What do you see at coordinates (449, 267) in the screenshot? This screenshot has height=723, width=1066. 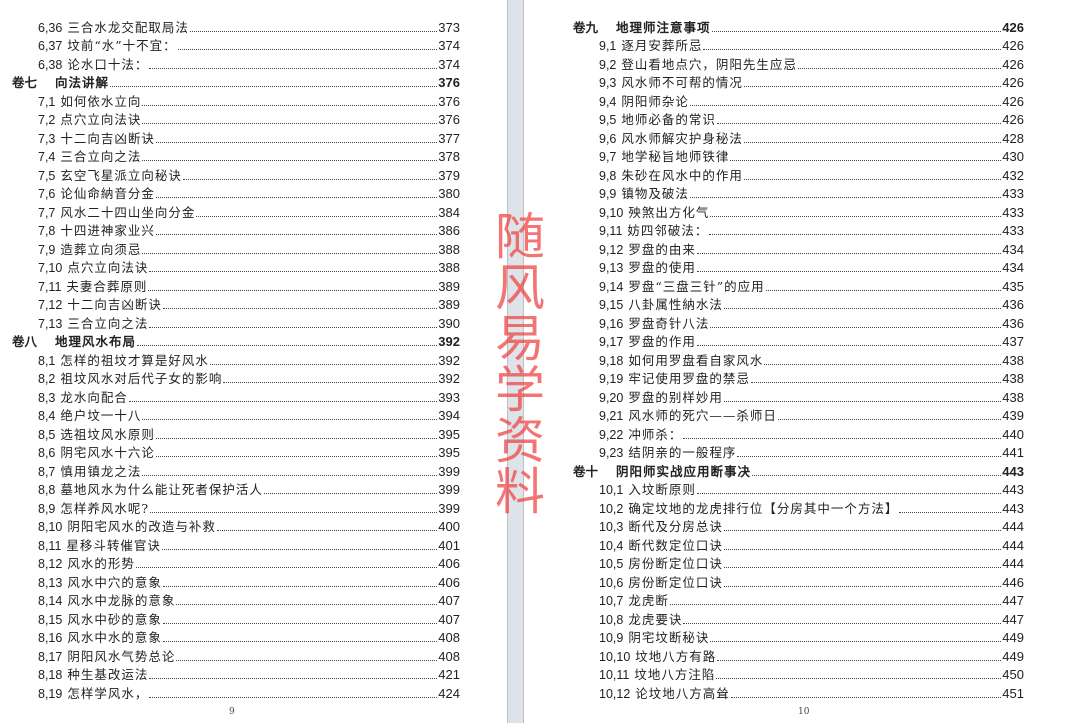 I see `toc-entry-page: 388` at bounding box center [449, 267].